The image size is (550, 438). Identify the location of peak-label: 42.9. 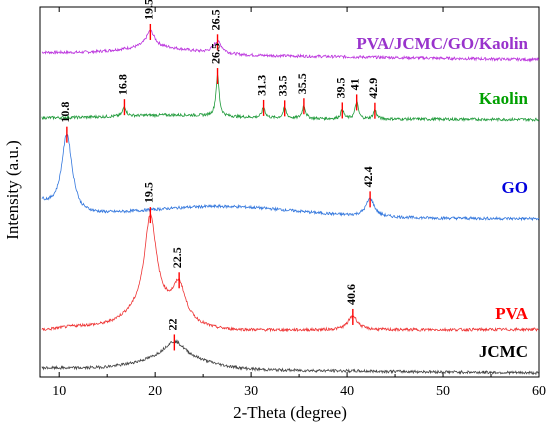
(373, 88).